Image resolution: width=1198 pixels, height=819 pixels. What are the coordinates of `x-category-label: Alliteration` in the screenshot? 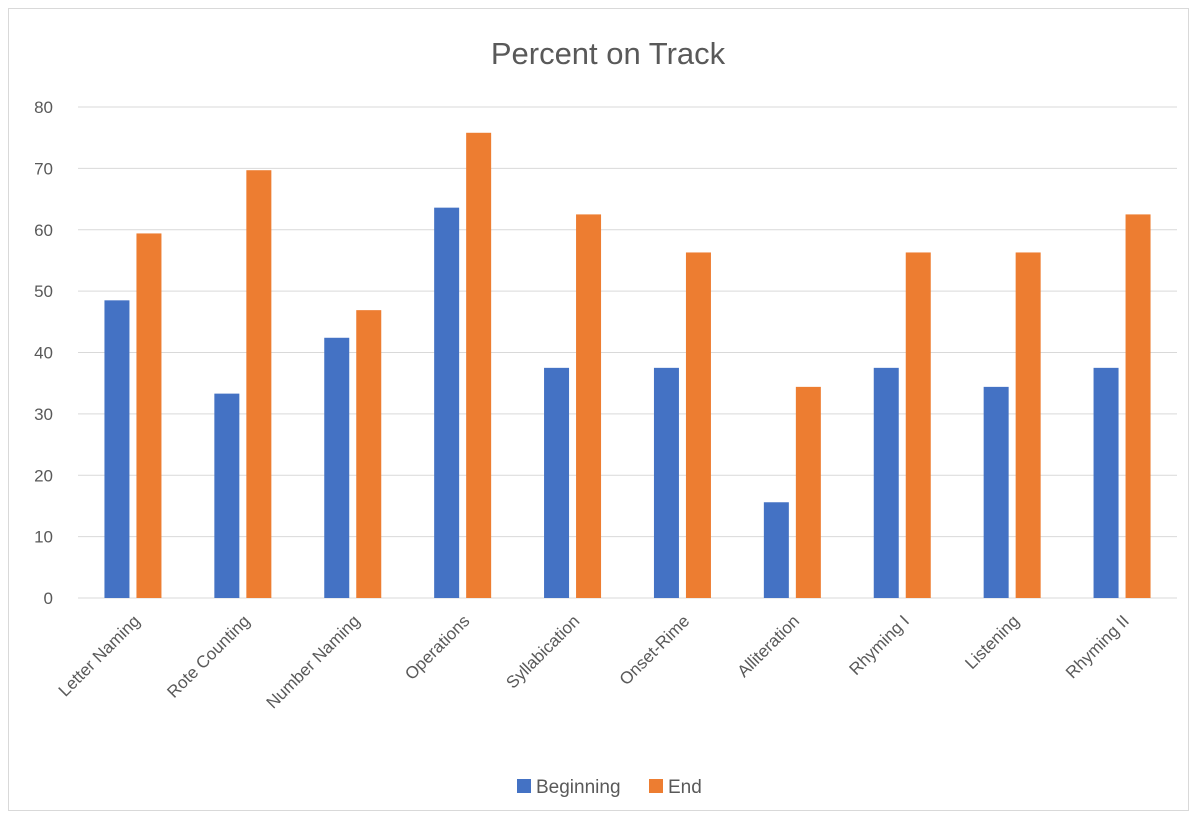 It's located at (769, 646).